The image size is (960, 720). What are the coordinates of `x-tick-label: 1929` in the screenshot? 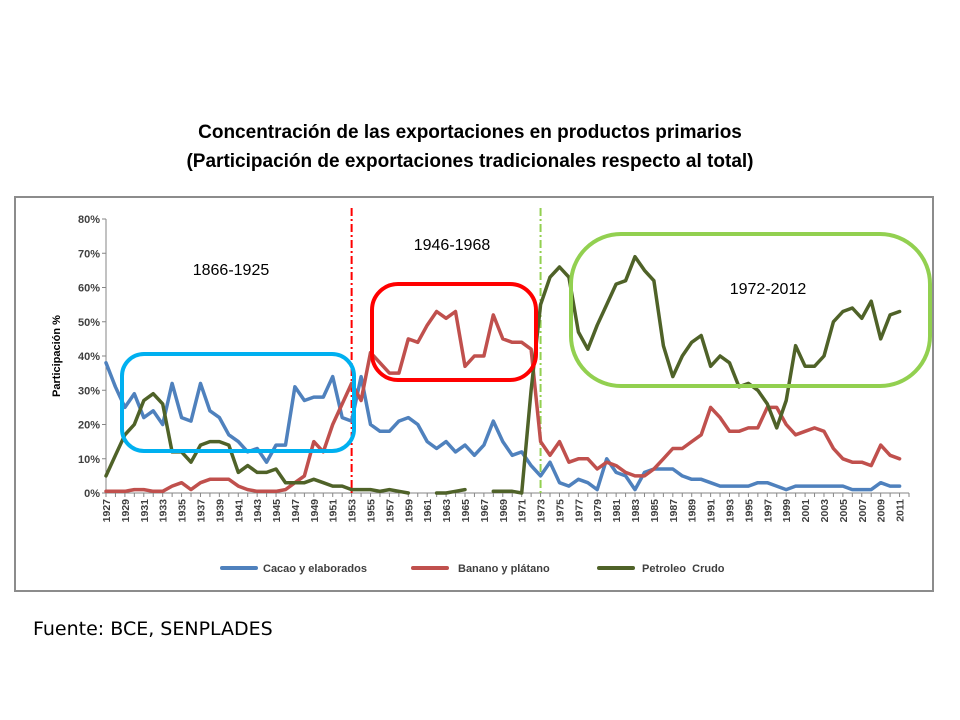 It's located at (126, 511).